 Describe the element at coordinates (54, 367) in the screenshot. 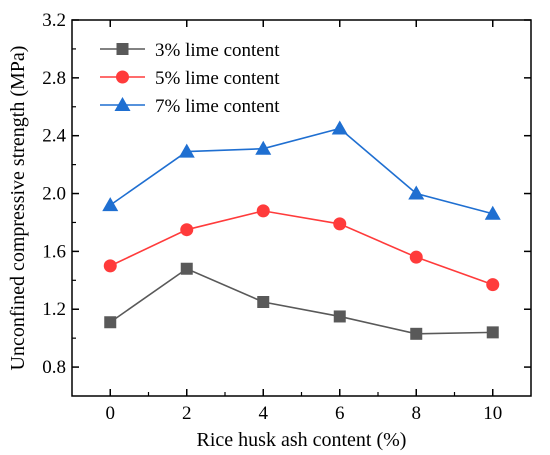

I see `y-tick-label: 0.8` at that location.